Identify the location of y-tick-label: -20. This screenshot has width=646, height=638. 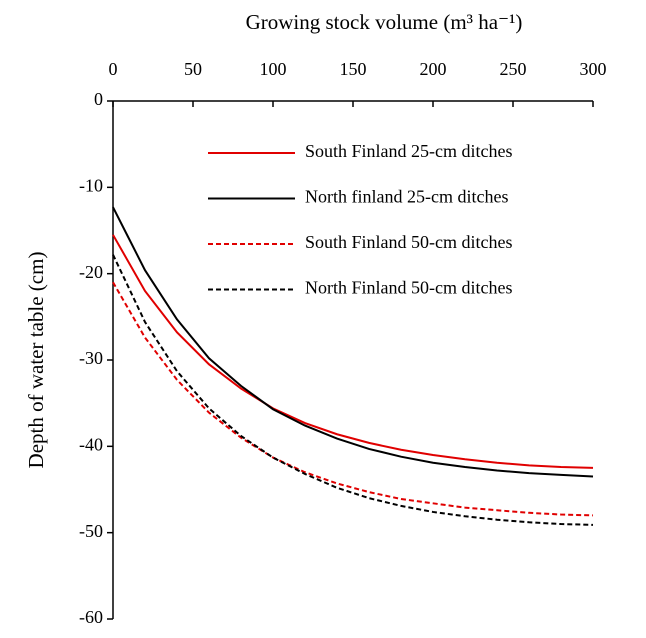
(91, 272).